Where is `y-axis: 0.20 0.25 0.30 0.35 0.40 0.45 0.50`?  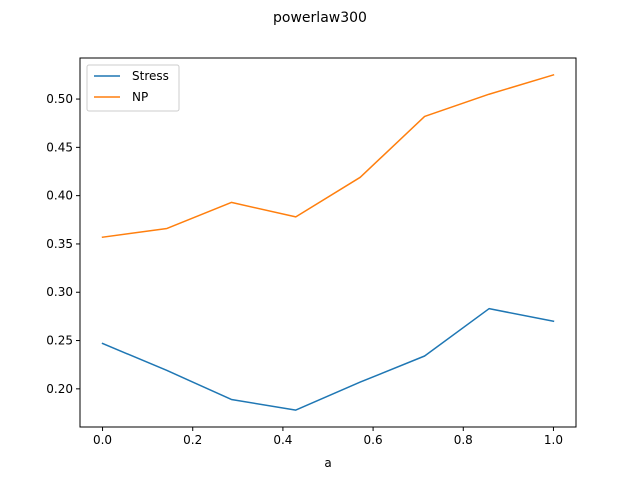
y-axis: 0.20 0.25 0.30 0.35 0.40 0.45 0.50 is located at coordinates (63, 244).